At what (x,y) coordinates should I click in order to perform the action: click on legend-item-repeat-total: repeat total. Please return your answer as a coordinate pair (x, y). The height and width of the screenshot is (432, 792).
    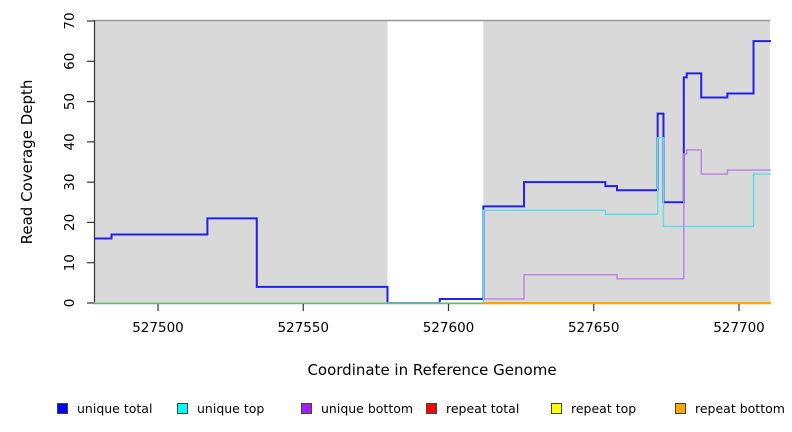
    Looking at the image, I should click on (472, 408).